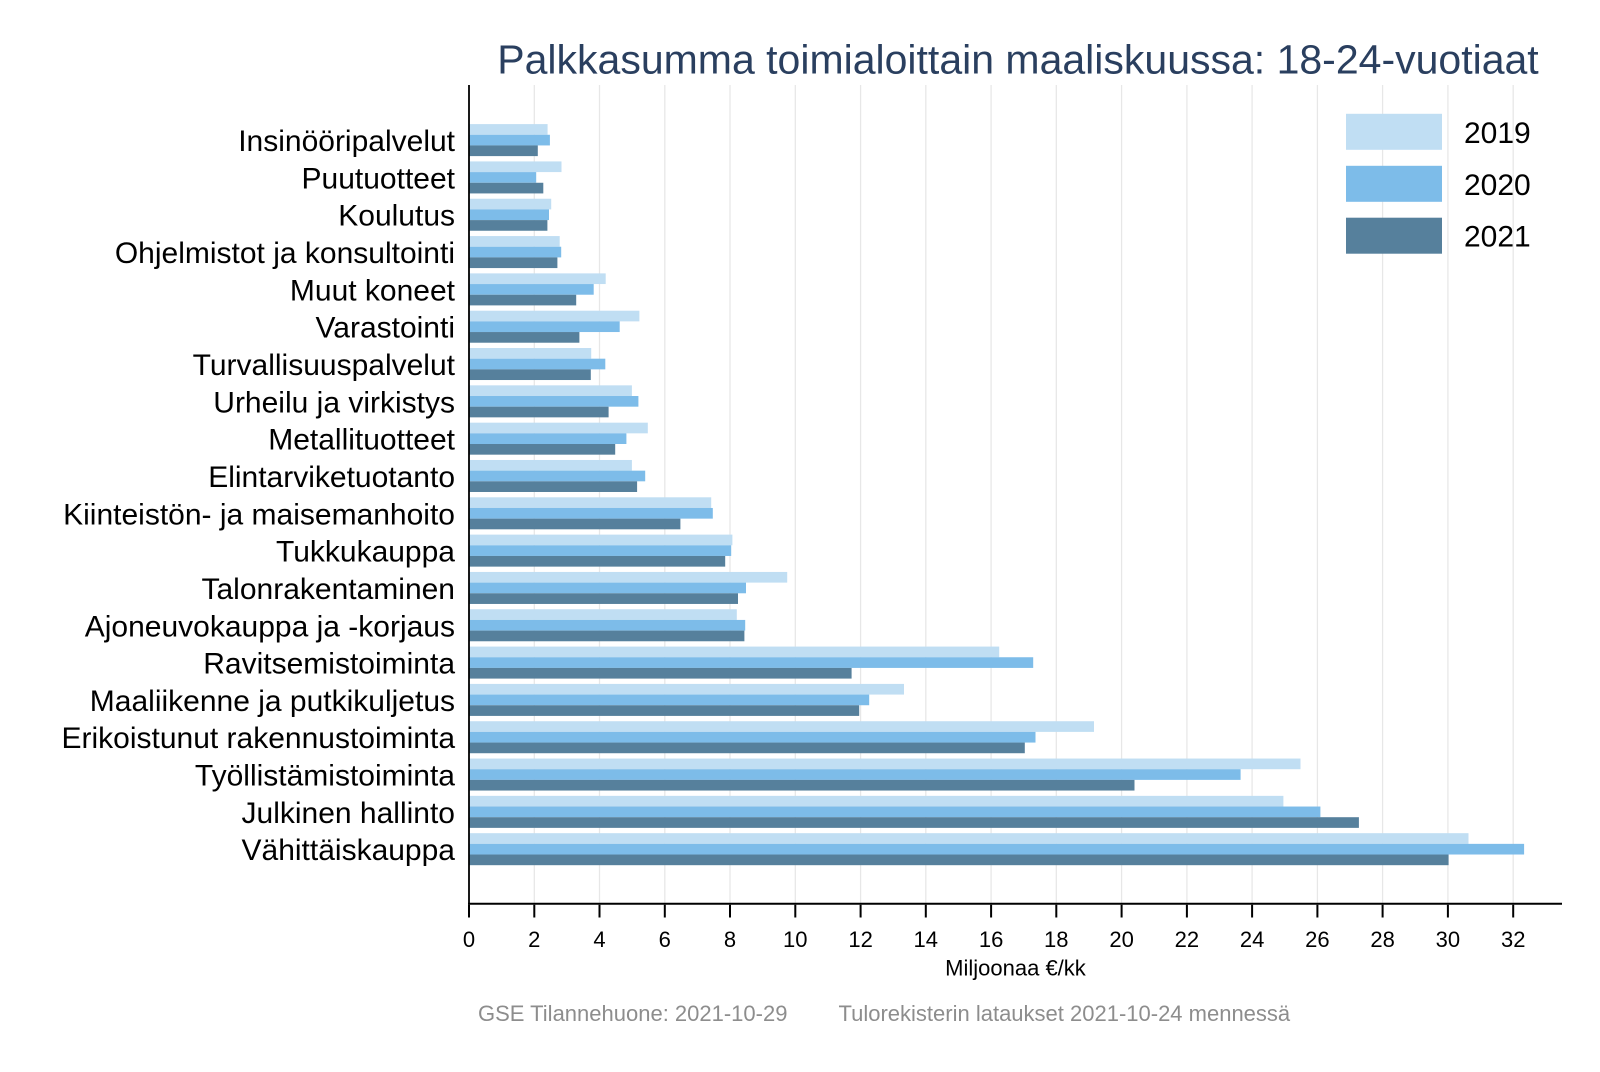 The height and width of the screenshot is (1072, 1600). I want to click on svg-text: Tukkukauppa, so click(365, 552).